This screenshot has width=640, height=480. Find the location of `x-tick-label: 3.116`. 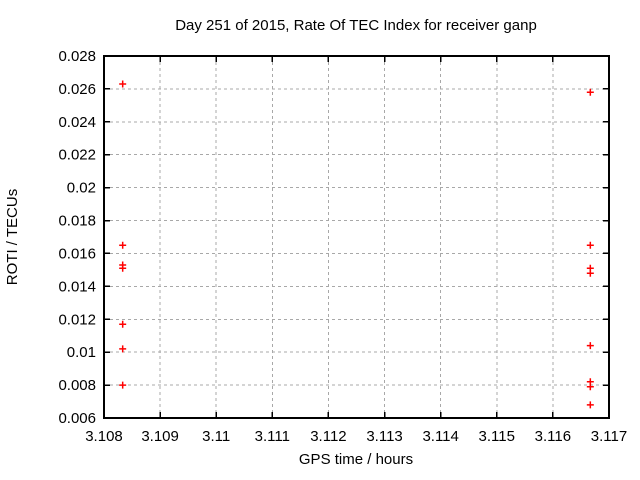

x-tick-label: 3.116 is located at coordinates (553, 436).